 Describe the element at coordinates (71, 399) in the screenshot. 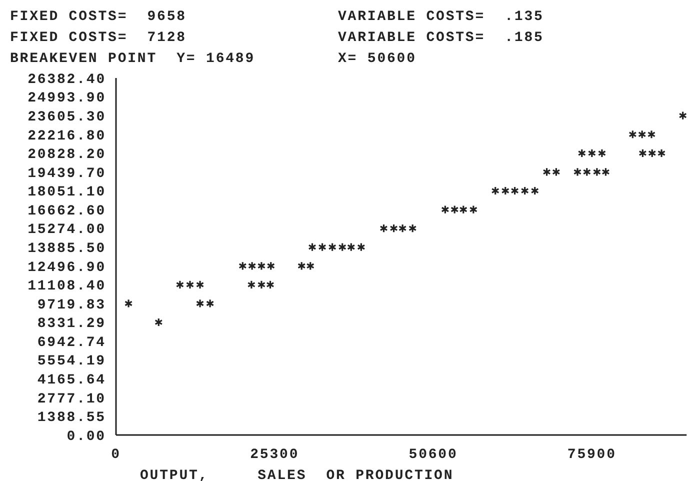

I see `y-tick-label: 2777.10` at that location.